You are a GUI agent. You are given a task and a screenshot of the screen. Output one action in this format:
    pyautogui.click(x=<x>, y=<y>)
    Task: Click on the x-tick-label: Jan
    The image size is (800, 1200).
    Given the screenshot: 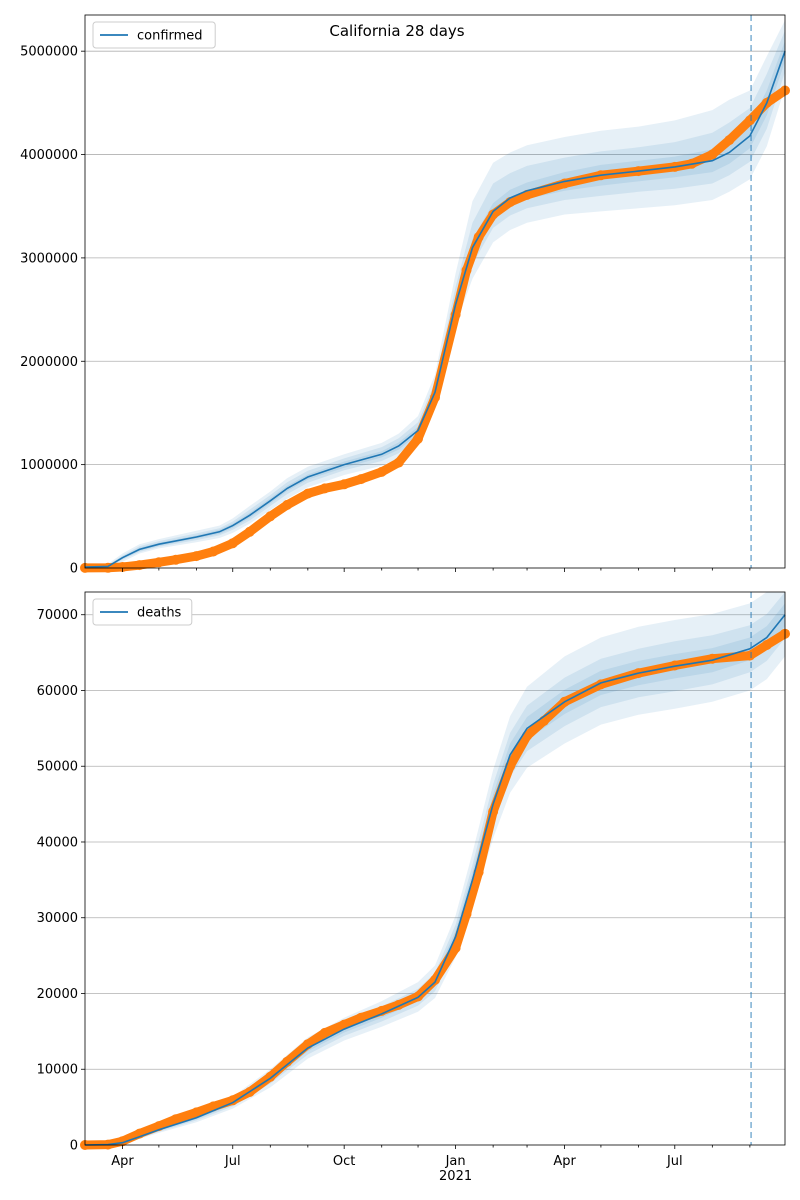 What is the action you would take?
    pyautogui.click(x=455, y=1161)
    